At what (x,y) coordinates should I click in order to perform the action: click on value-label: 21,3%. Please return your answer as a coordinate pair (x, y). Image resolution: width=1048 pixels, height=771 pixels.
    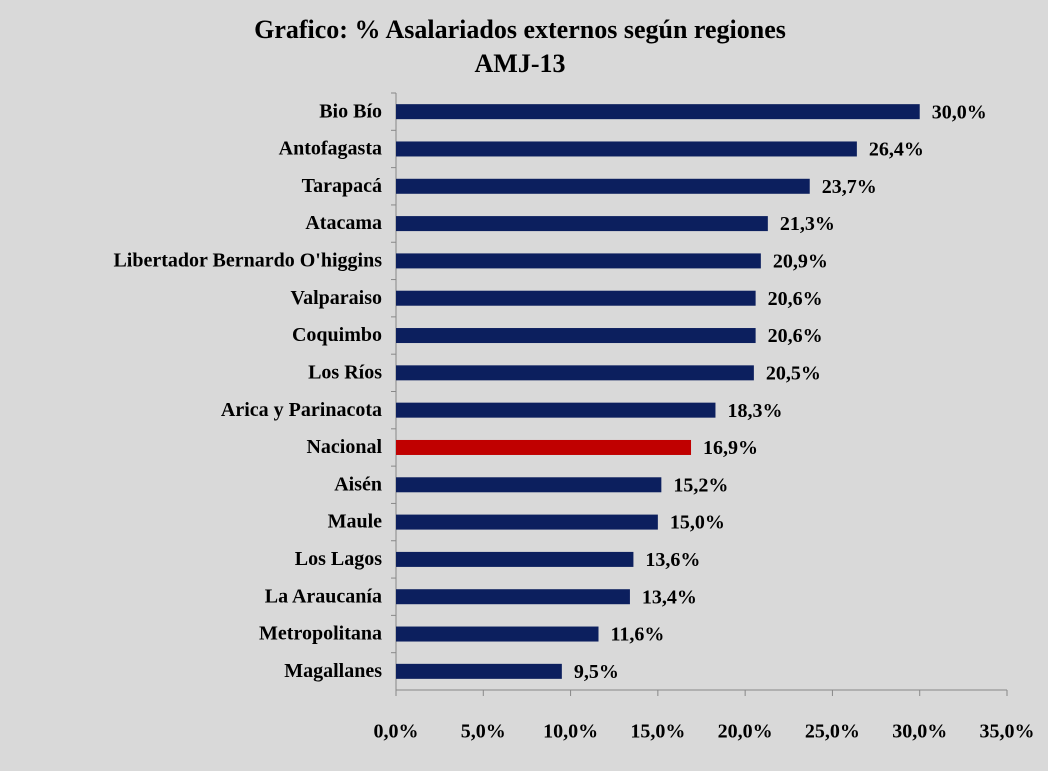
    Looking at the image, I should click on (807, 224).